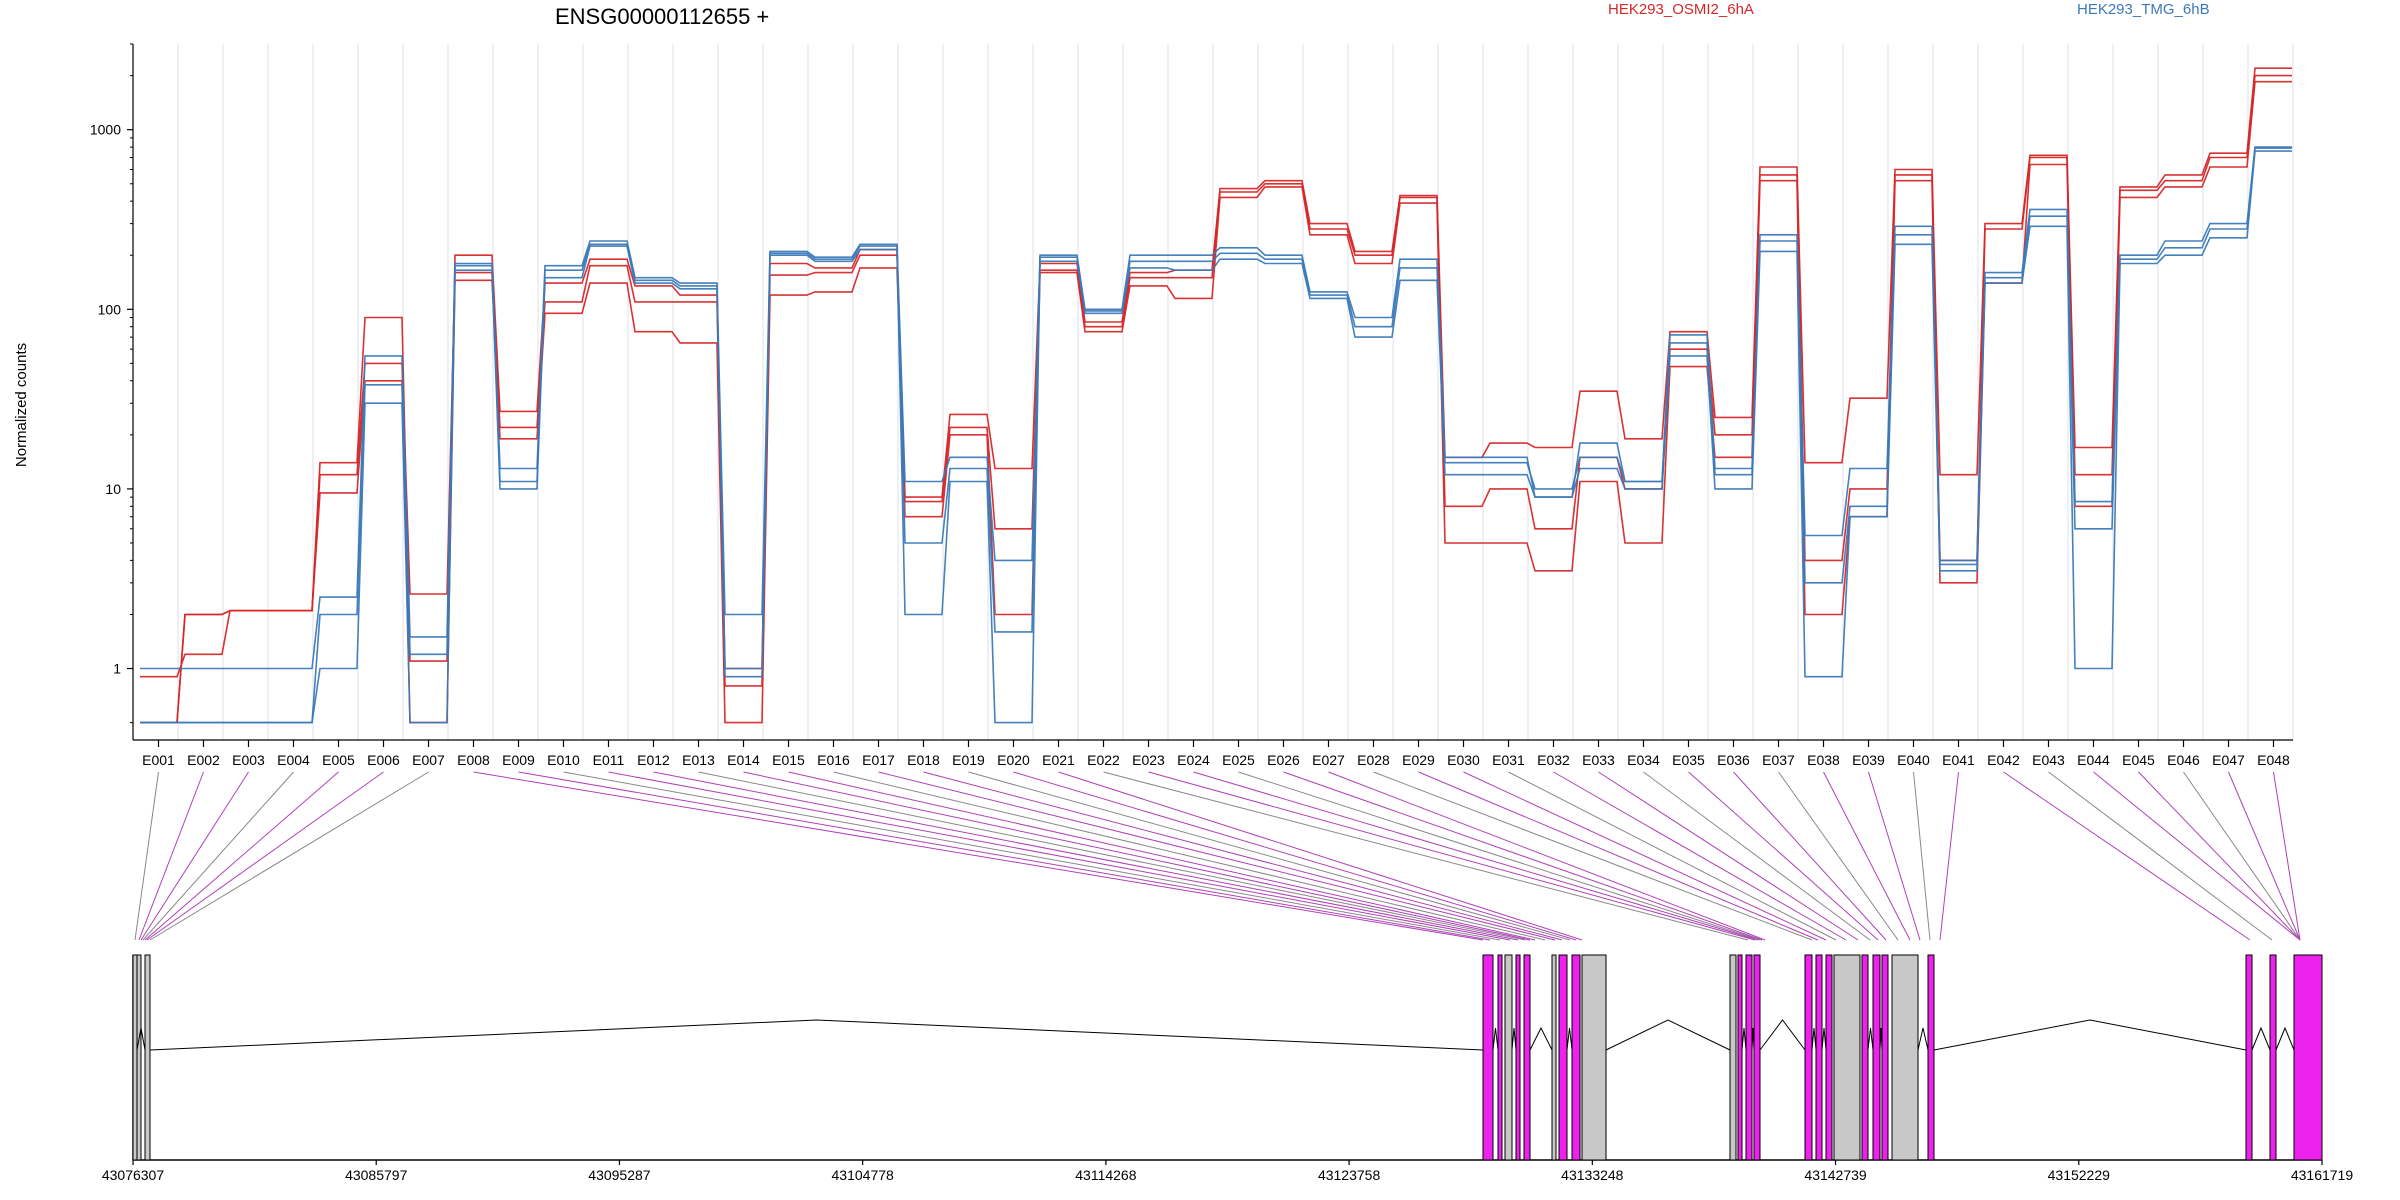 The height and width of the screenshot is (1200, 2400). Describe the element at coordinates (863, 1175) in the screenshot. I see `coordinate-label: 43104778` at that location.